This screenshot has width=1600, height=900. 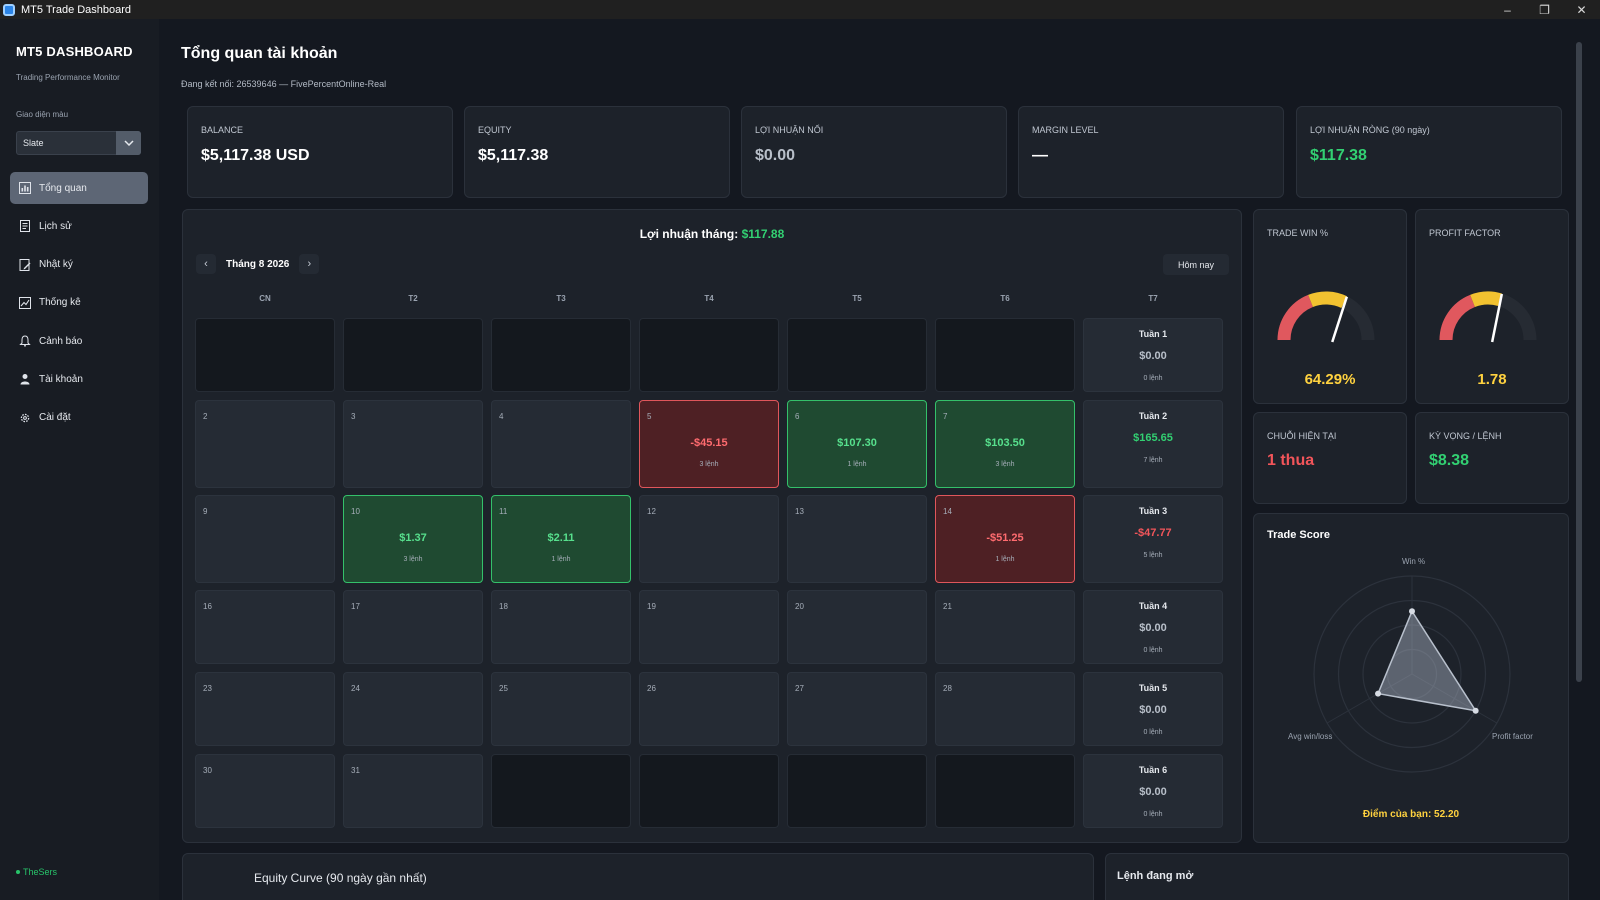 What do you see at coordinates (79, 265) in the screenshot?
I see `sidebar-item-journal: Nhật ký` at bounding box center [79, 265].